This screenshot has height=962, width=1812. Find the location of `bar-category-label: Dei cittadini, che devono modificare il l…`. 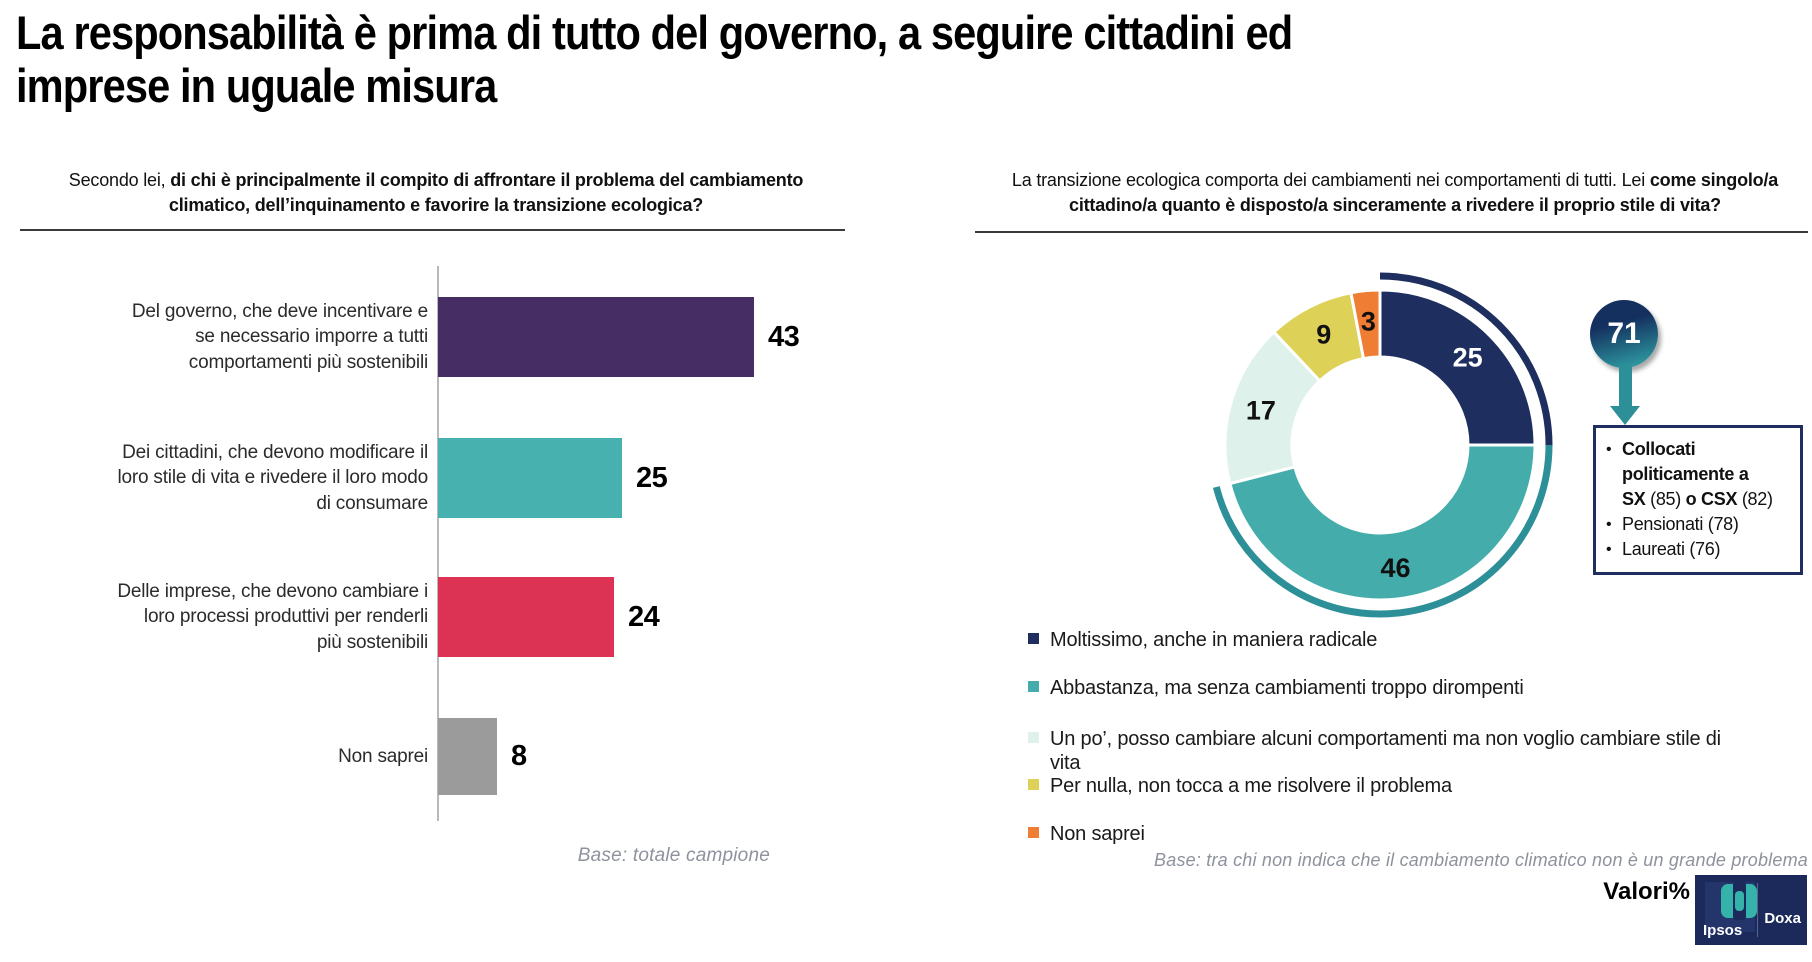

bar-category-label: Dei cittadini, che devono modificare il l… is located at coordinates (272, 477).